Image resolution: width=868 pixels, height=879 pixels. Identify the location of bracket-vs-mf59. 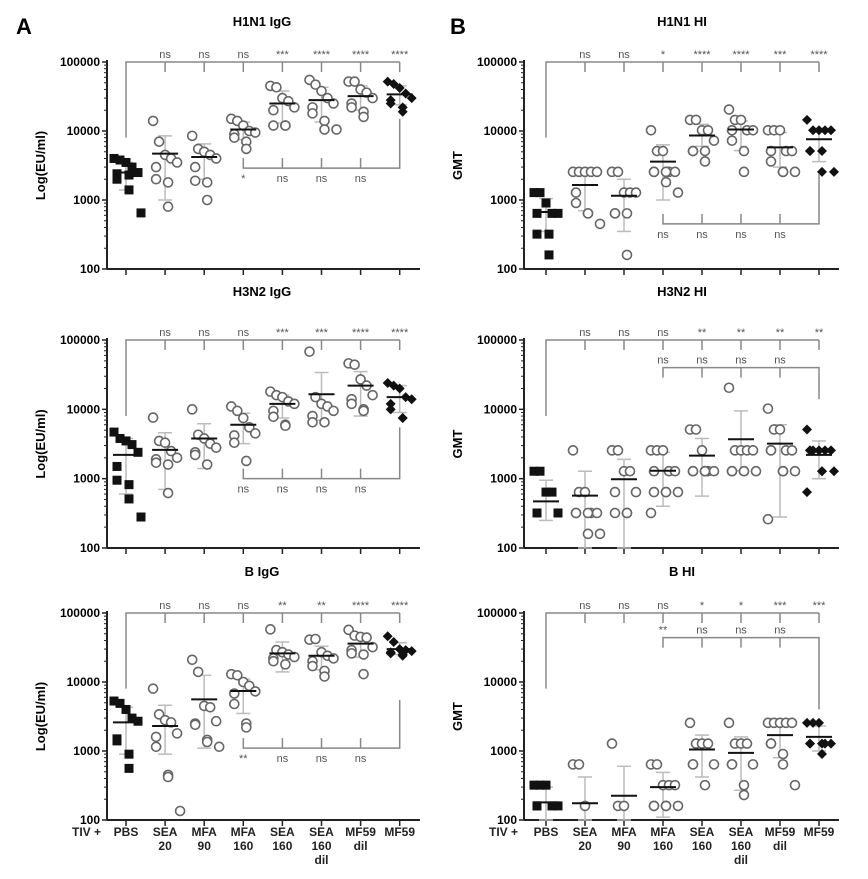
(321, 453).